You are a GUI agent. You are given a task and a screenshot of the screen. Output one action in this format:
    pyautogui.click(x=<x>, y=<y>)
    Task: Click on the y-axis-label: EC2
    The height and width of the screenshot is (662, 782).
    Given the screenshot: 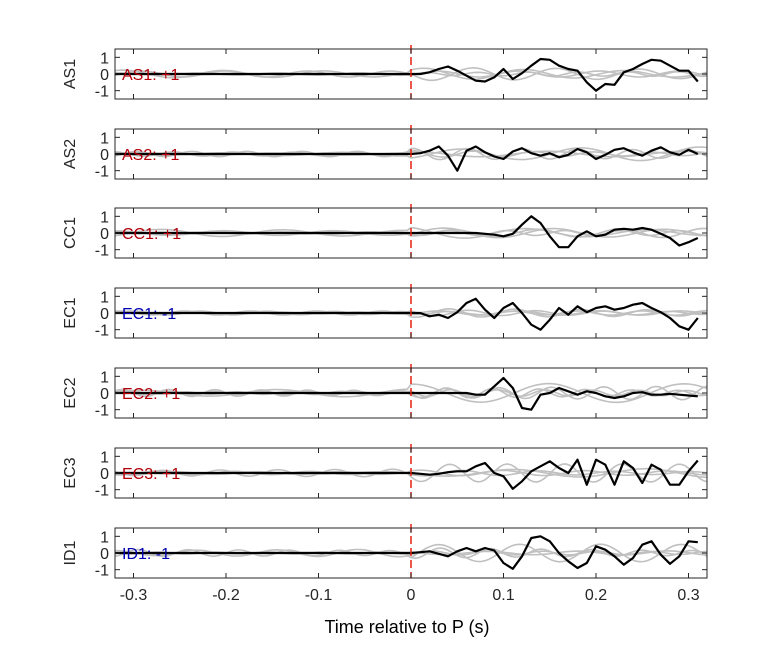 What is the action you would take?
    pyautogui.click(x=70, y=392)
    